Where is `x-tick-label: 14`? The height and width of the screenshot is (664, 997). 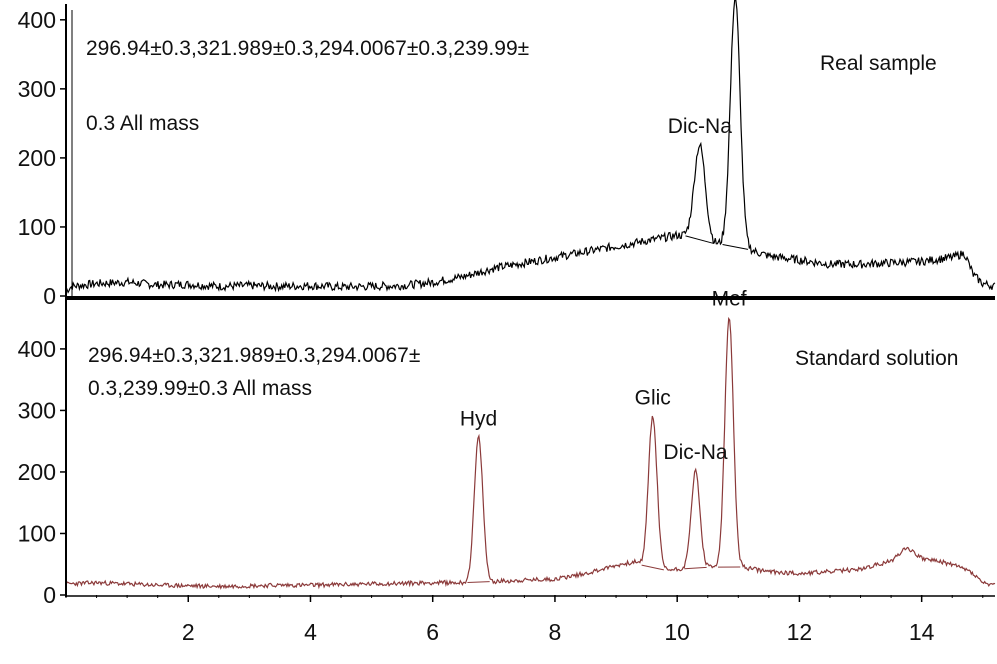 x-tick-label: 14 is located at coordinates (922, 632).